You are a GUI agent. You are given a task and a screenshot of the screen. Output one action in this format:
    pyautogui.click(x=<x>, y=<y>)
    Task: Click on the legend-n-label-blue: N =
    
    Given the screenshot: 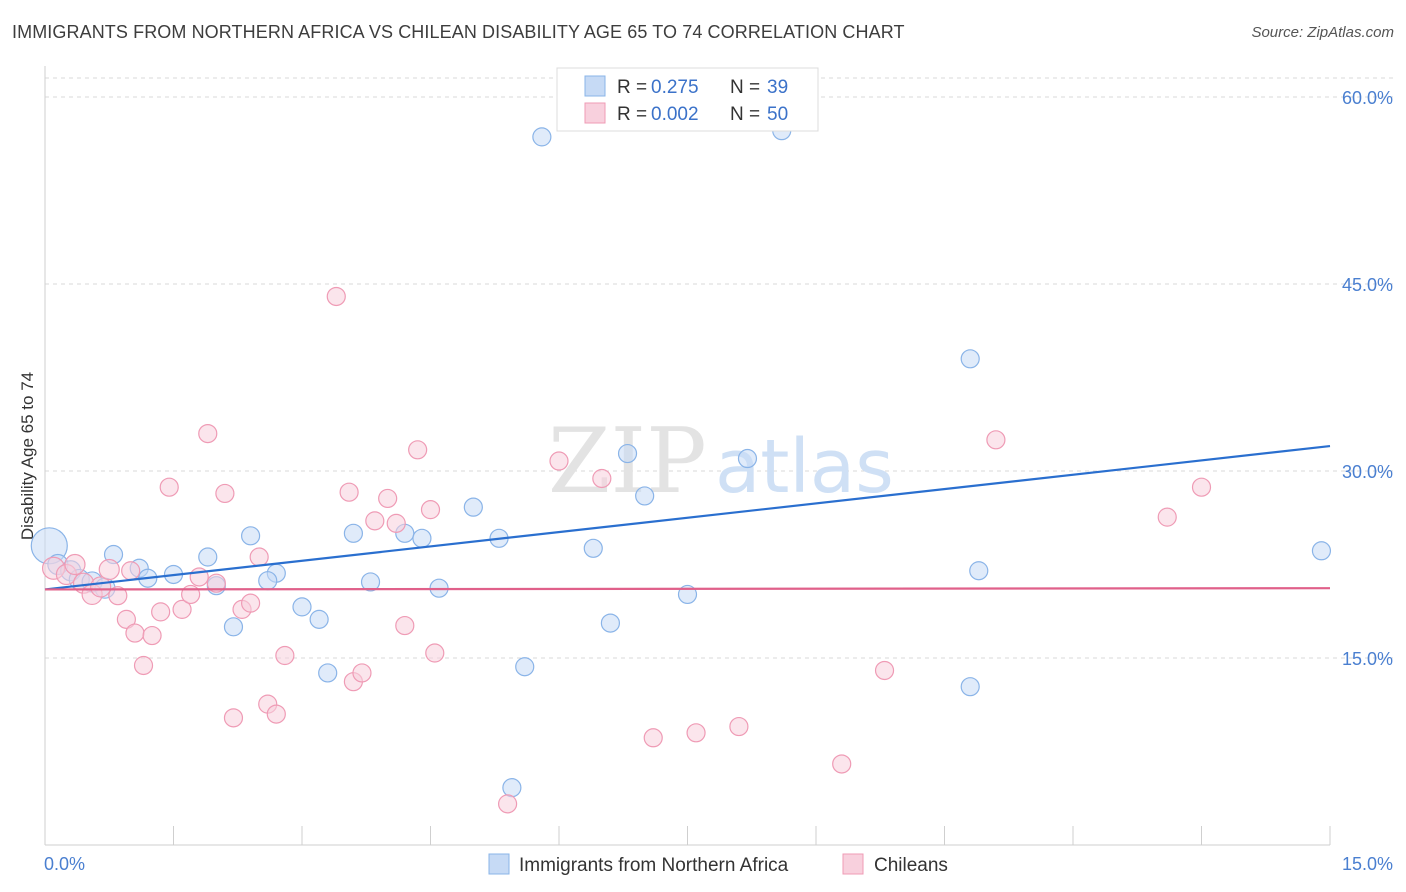 What is the action you would take?
    pyautogui.click(x=745, y=87)
    